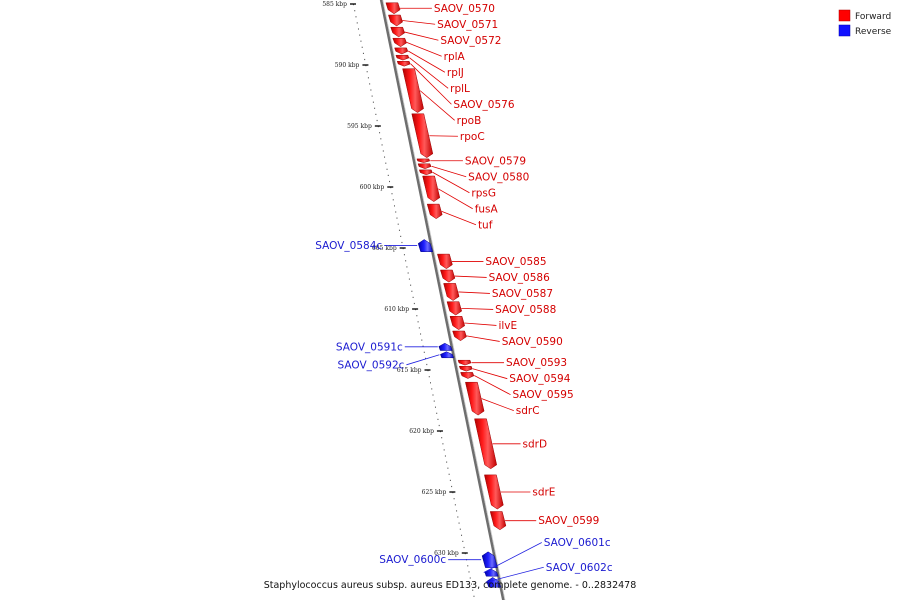 This screenshot has width=900, height=600. Describe the element at coordinates (865, 23) in the screenshot. I see `legend: Forward Reverse` at that location.